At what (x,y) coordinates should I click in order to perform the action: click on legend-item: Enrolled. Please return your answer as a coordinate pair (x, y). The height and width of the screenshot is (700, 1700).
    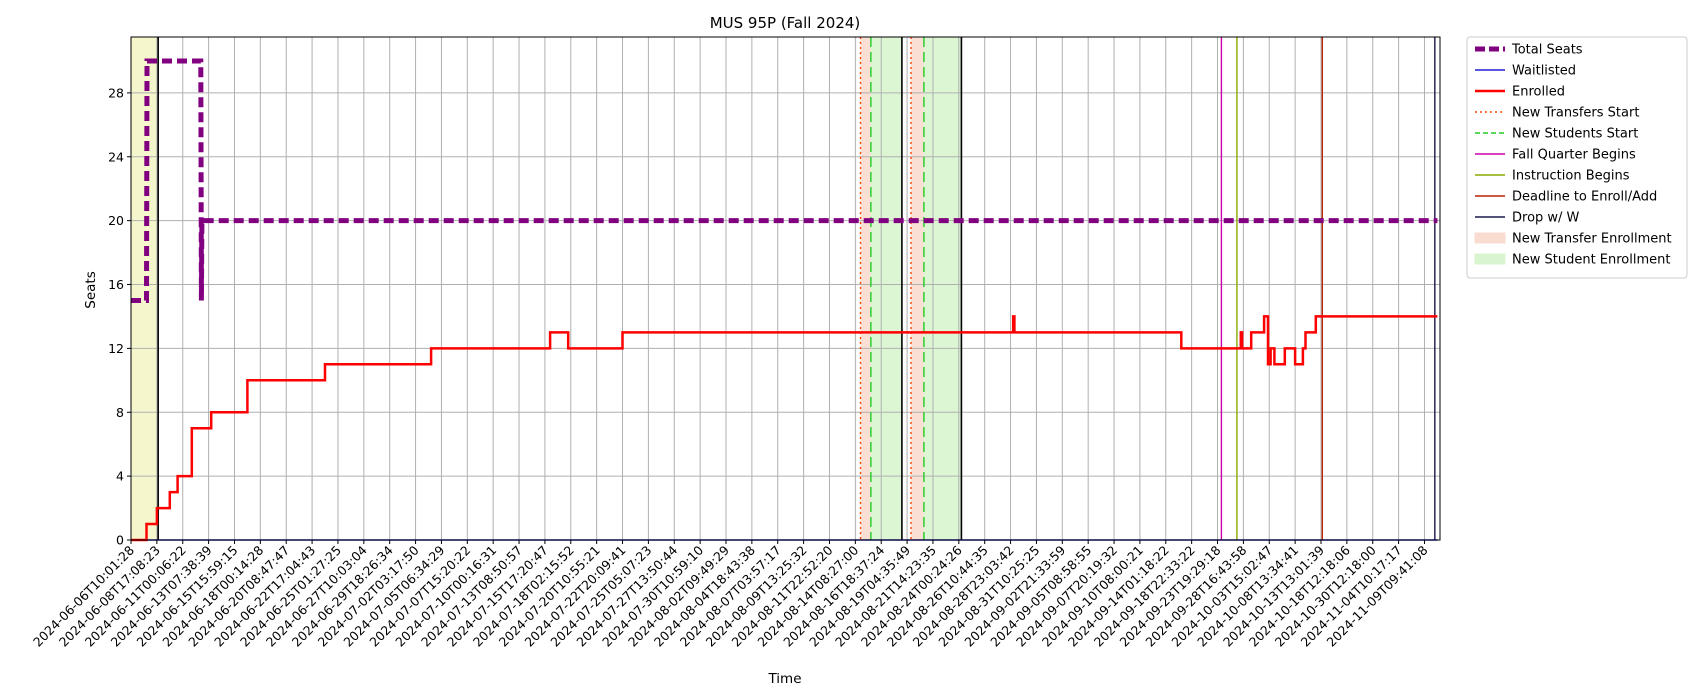
    Looking at the image, I should click on (1520, 92).